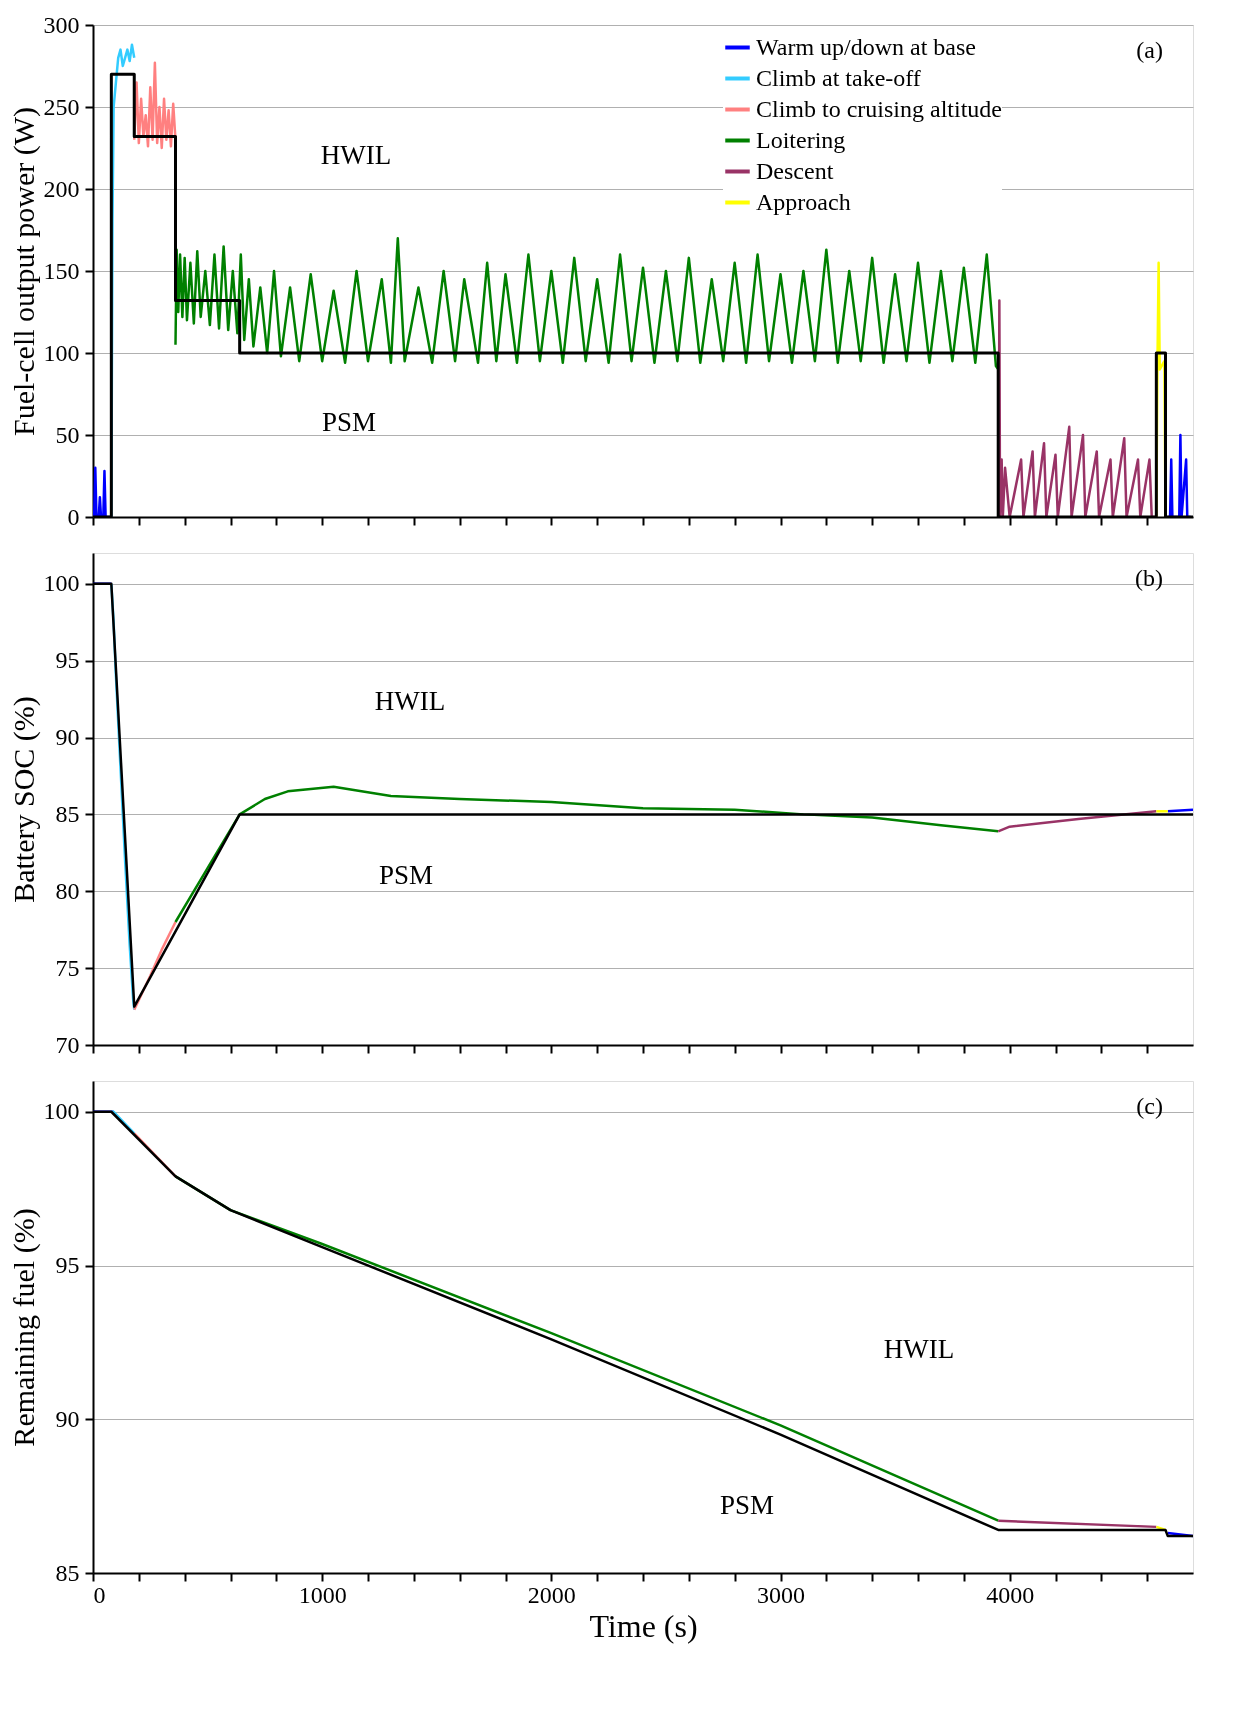  Describe the element at coordinates (73, 516) in the screenshot. I see `y-tick-label: 0` at that location.